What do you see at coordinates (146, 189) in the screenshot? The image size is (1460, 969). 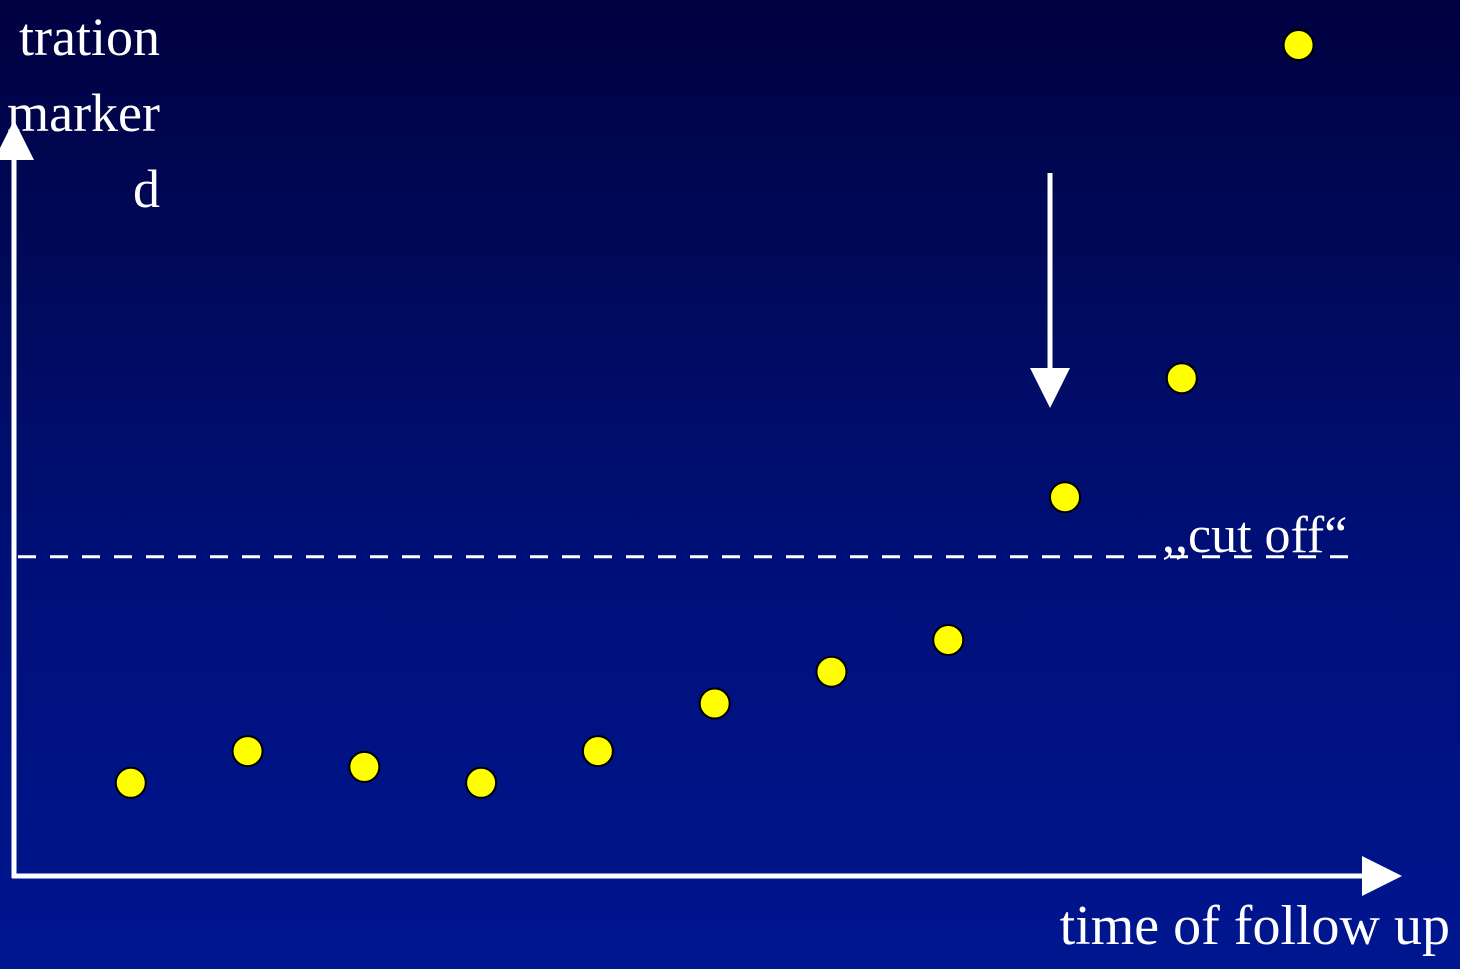 I see `y-axis-label-line-3: d` at bounding box center [146, 189].